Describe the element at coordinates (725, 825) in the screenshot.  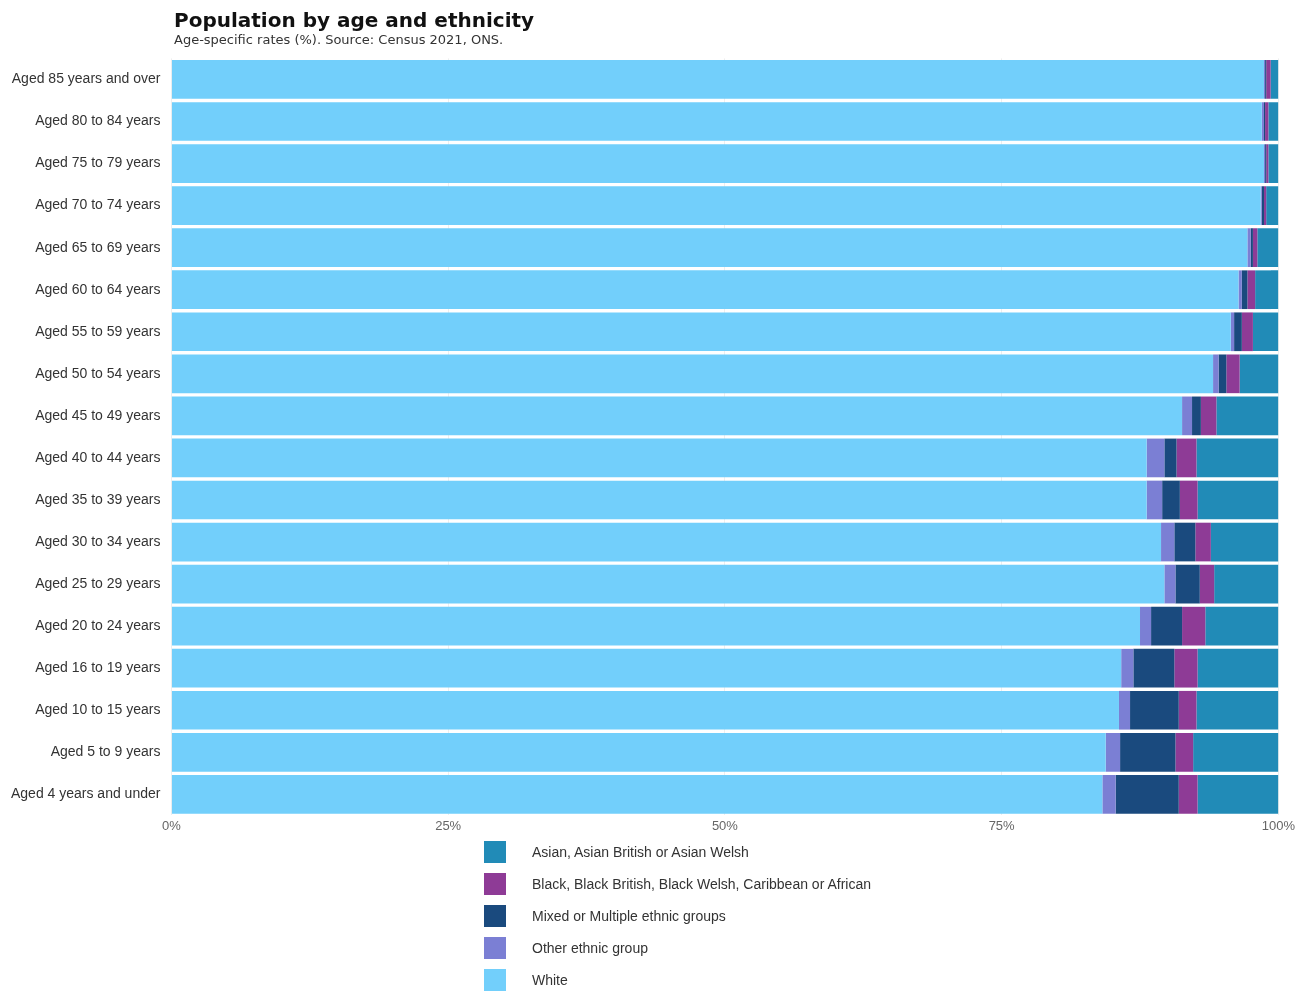
I see `x-tick-label: 50%` at that location.